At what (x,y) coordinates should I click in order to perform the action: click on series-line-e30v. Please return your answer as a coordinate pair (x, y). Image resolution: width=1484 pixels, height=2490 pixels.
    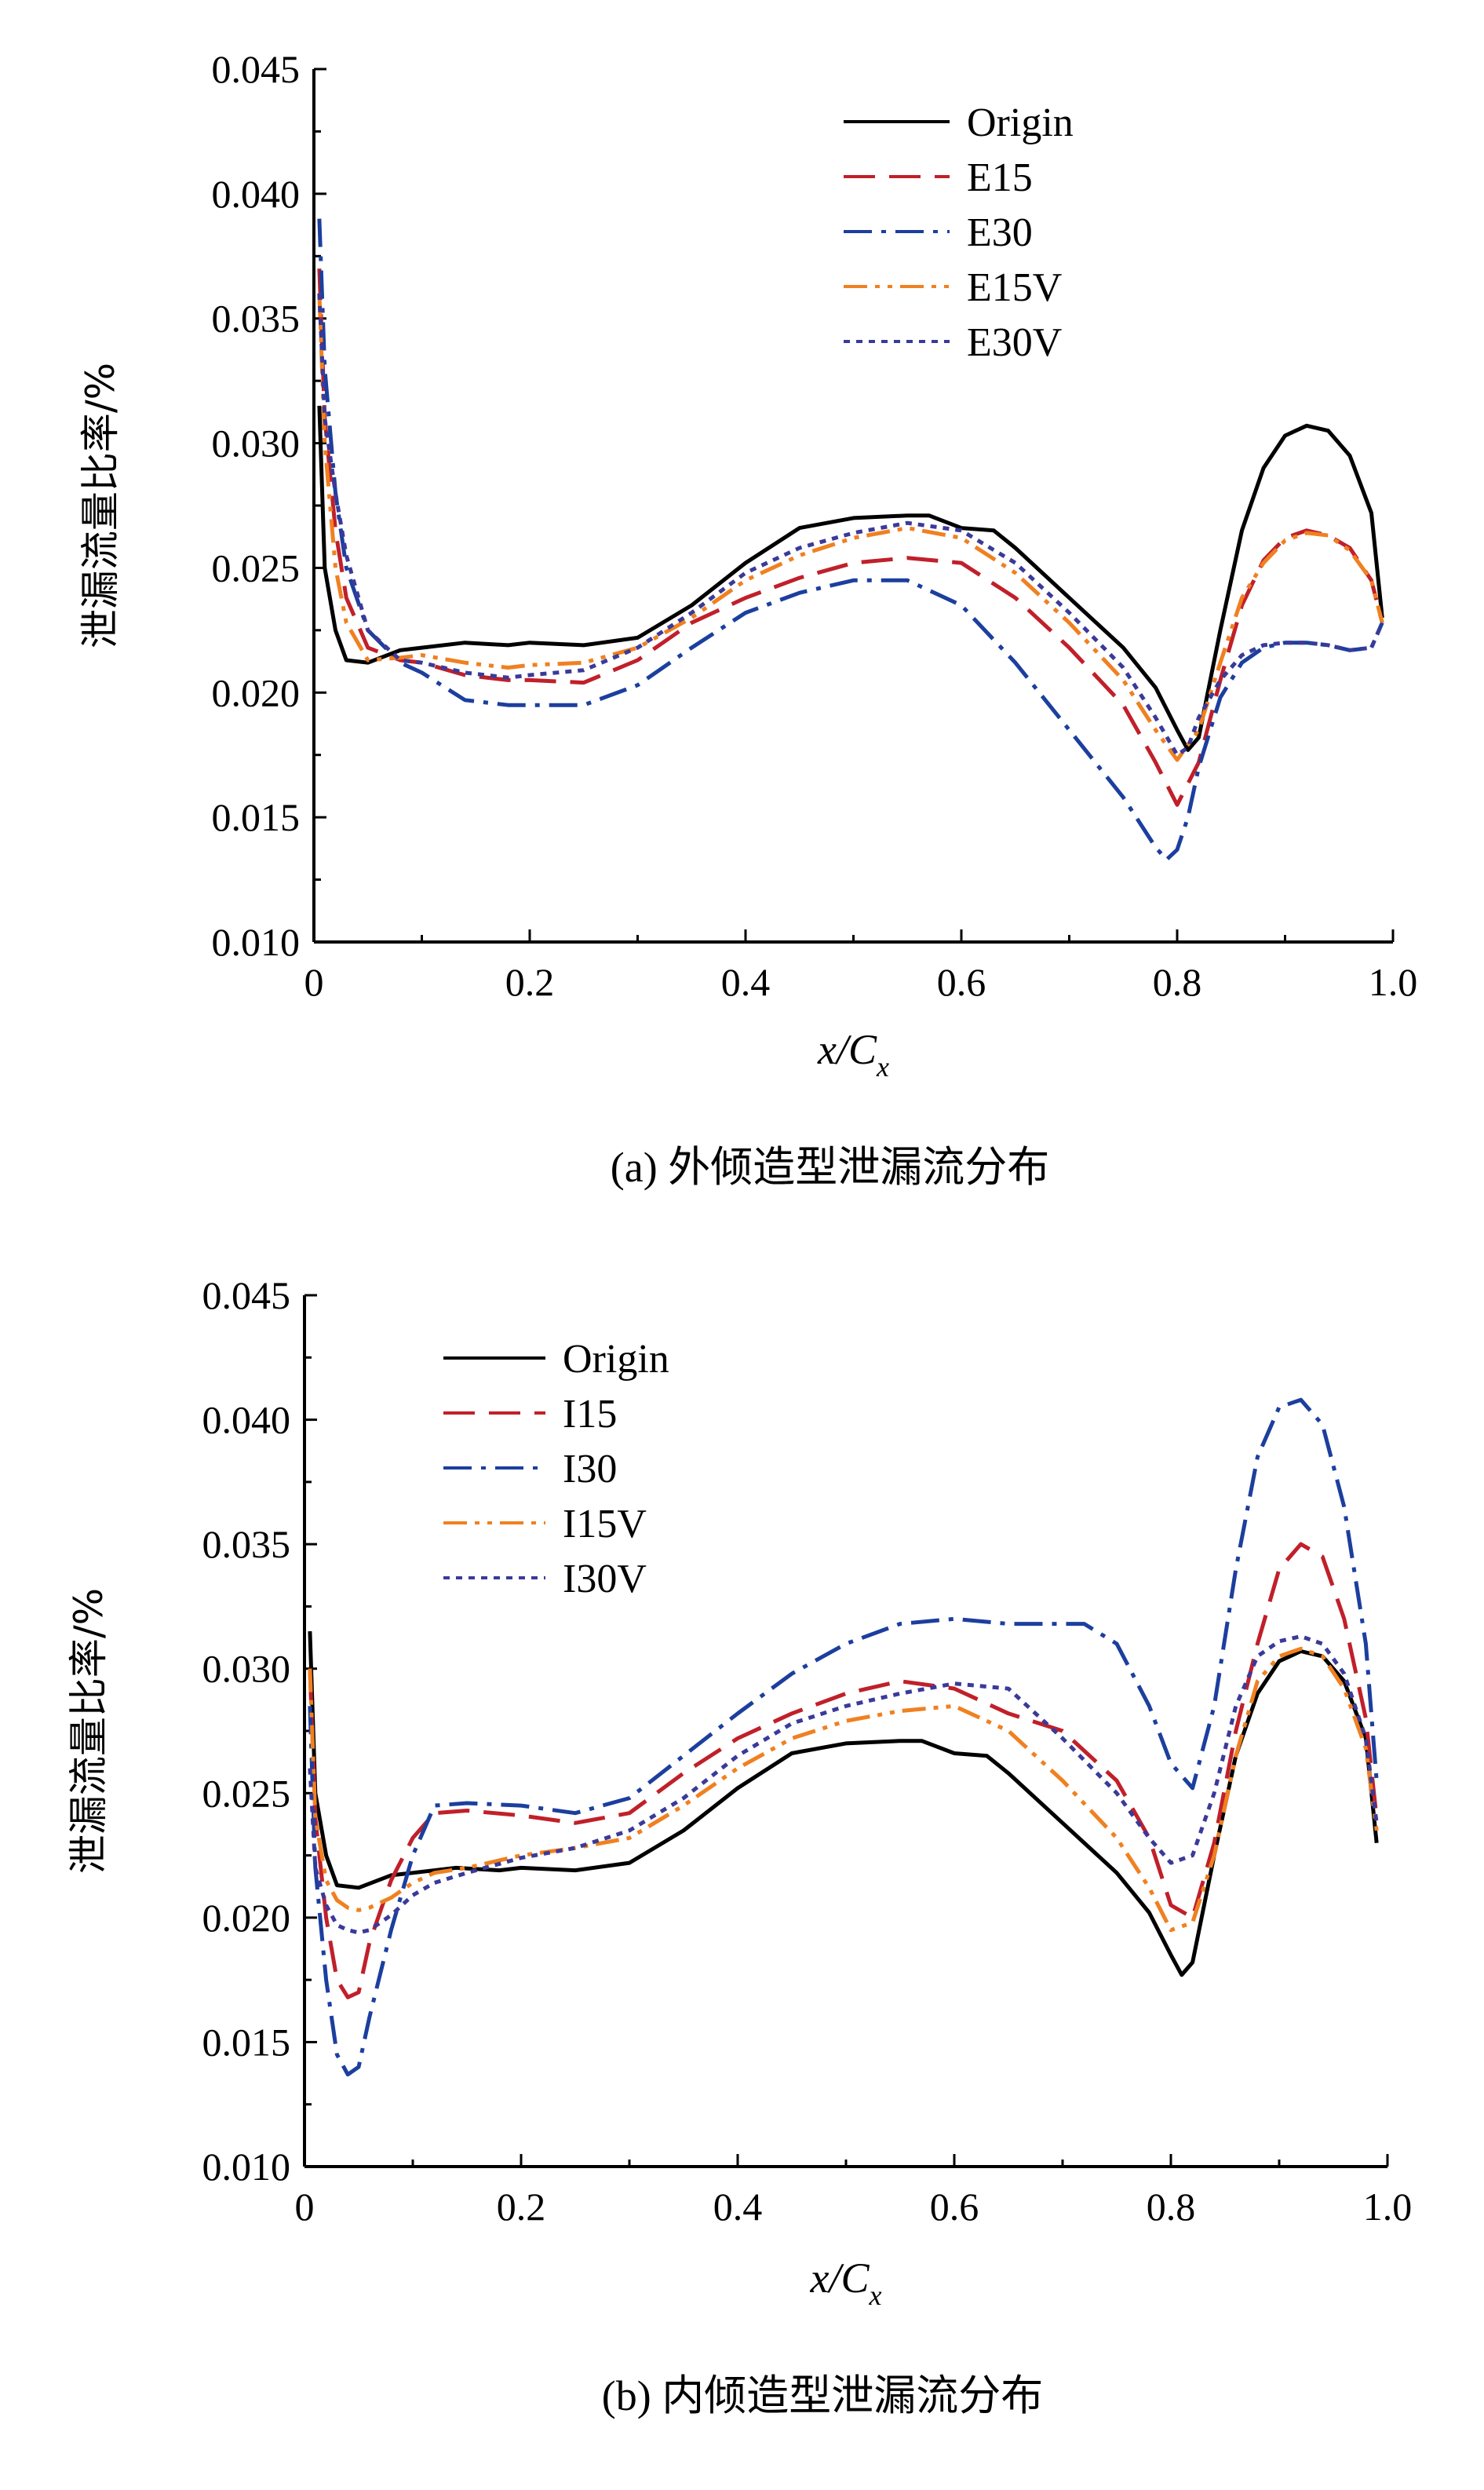
    Looking at the image, I should click on (851, 525).